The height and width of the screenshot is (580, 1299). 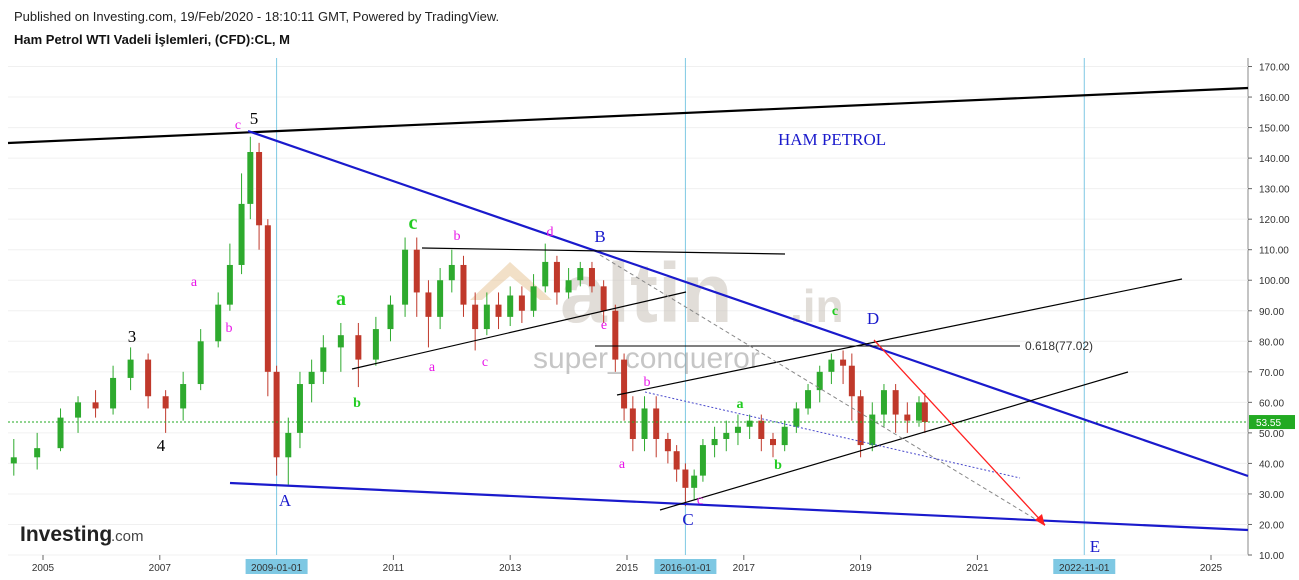 I want to click on date-marker-label: 2016-01-01, so click(x=686, y=568).